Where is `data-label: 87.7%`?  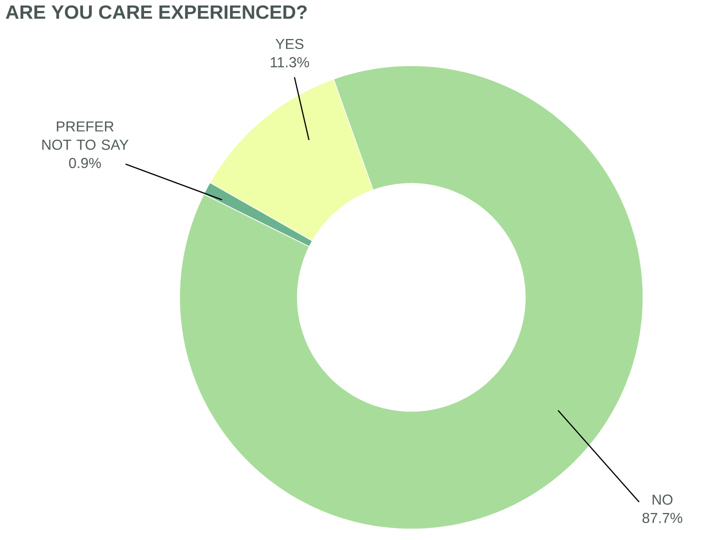
data-label: 87.7% is located at coordinates (662, 518).